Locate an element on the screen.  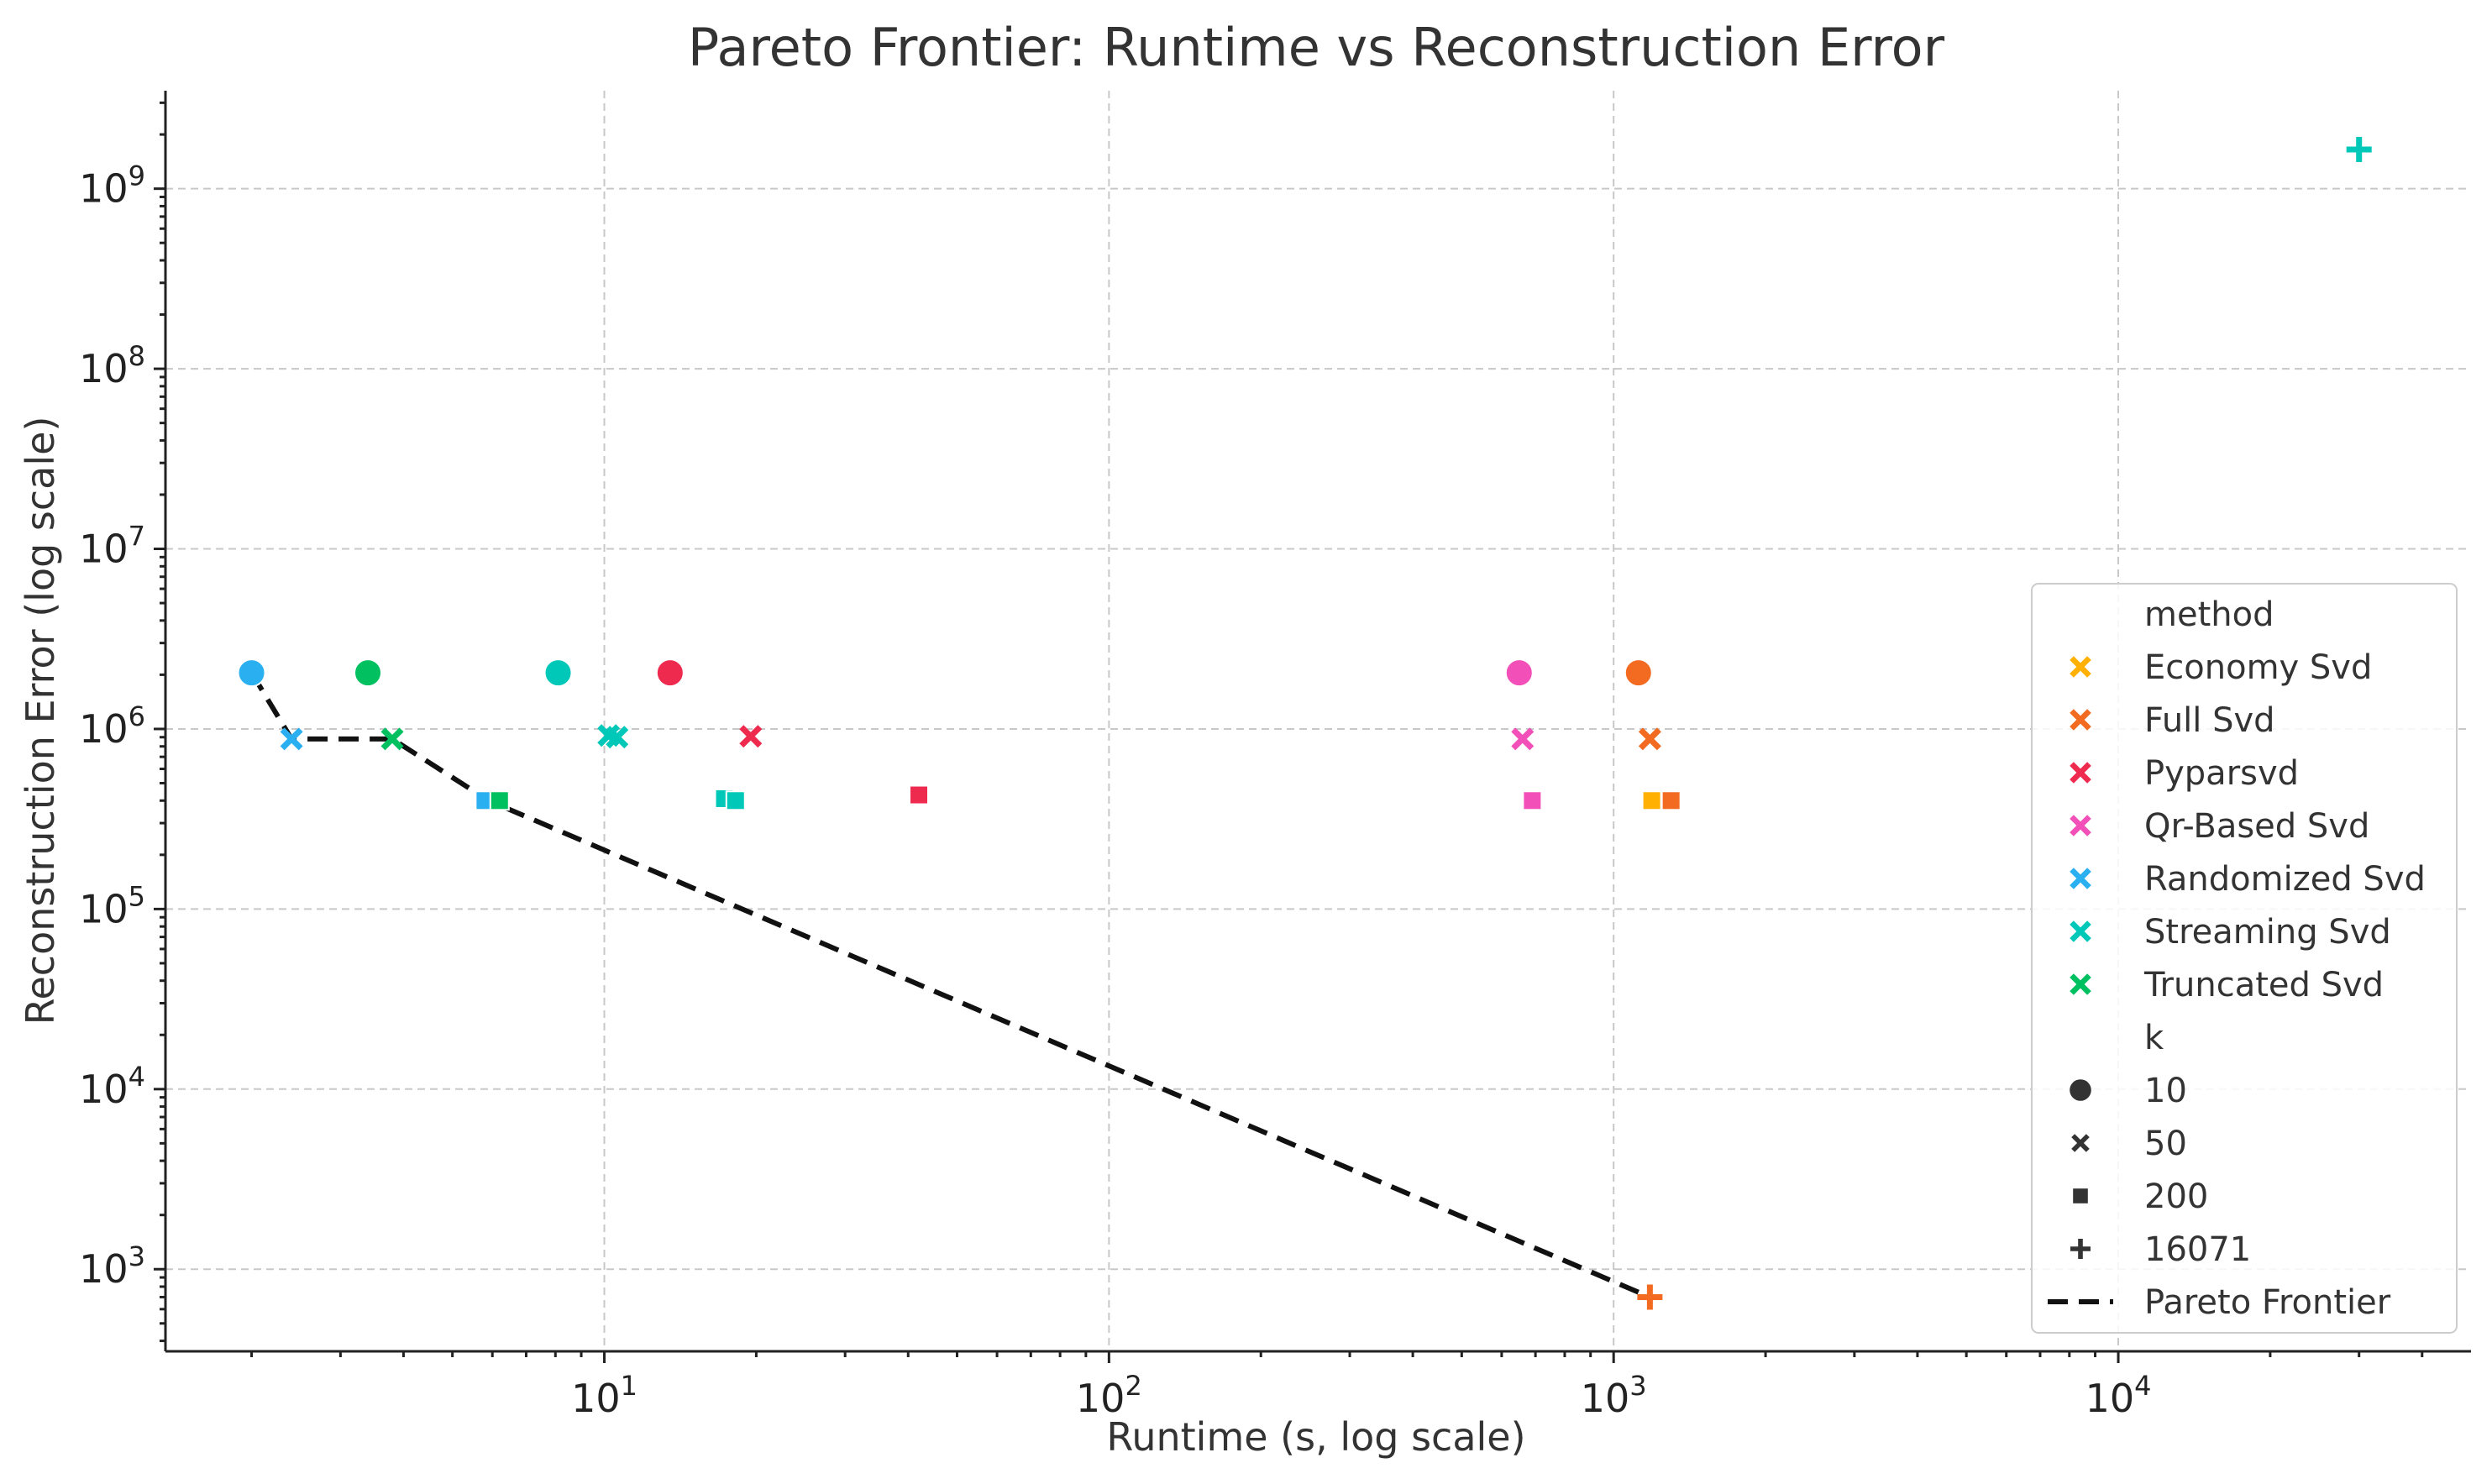
x-ticks: 10¹ 10² 10³ 10⁴ is located at coordinates (1337, 1386).